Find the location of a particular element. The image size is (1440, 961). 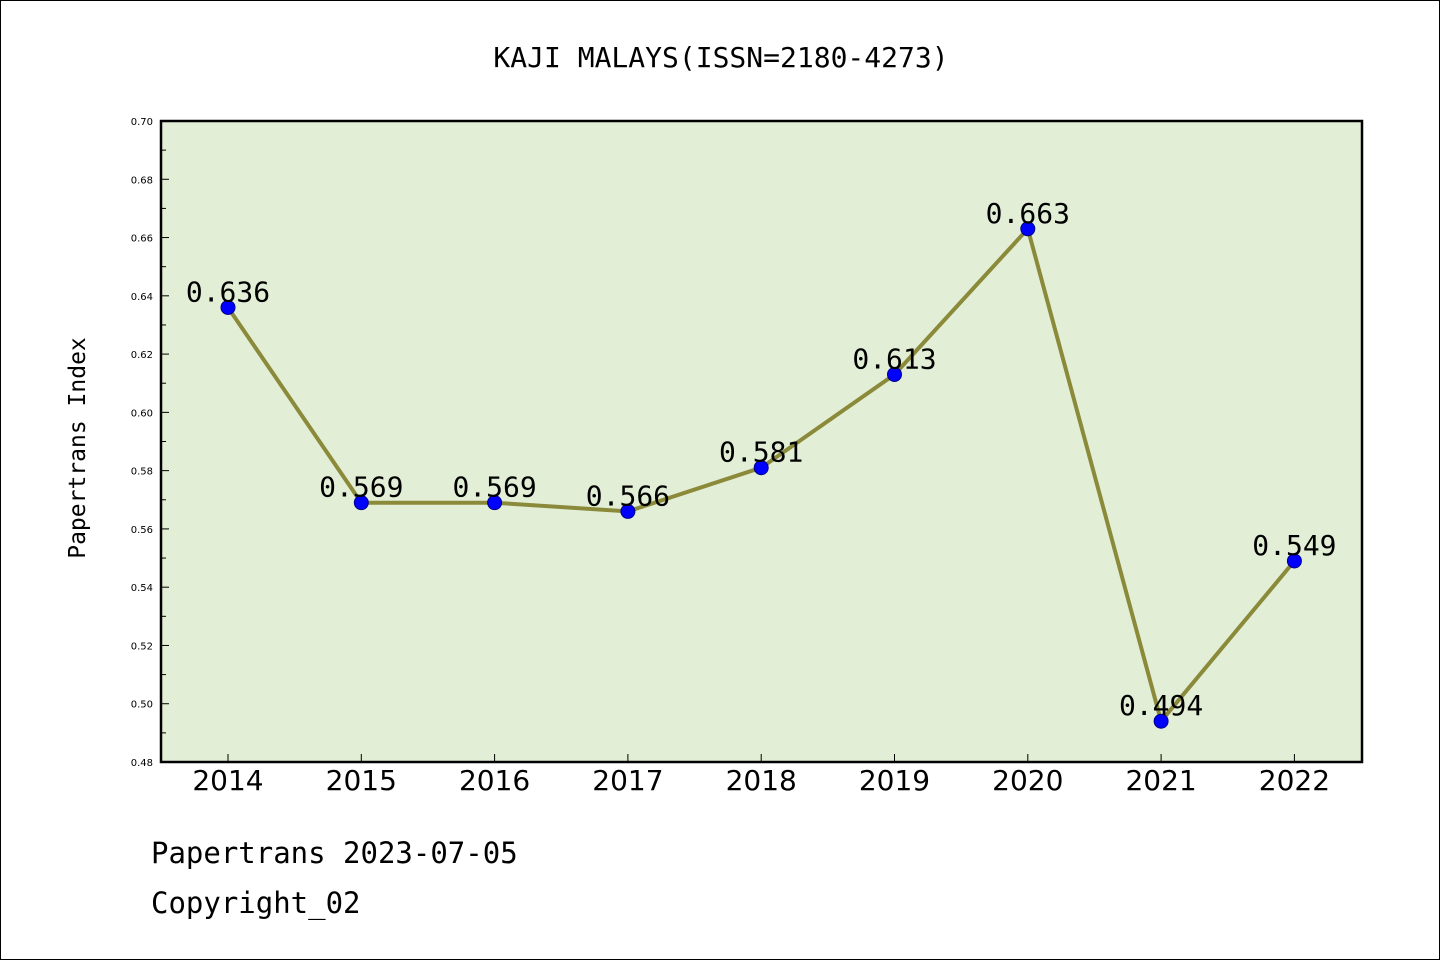

y-tick-label: 0.64 is located at coordinates (142, 297).